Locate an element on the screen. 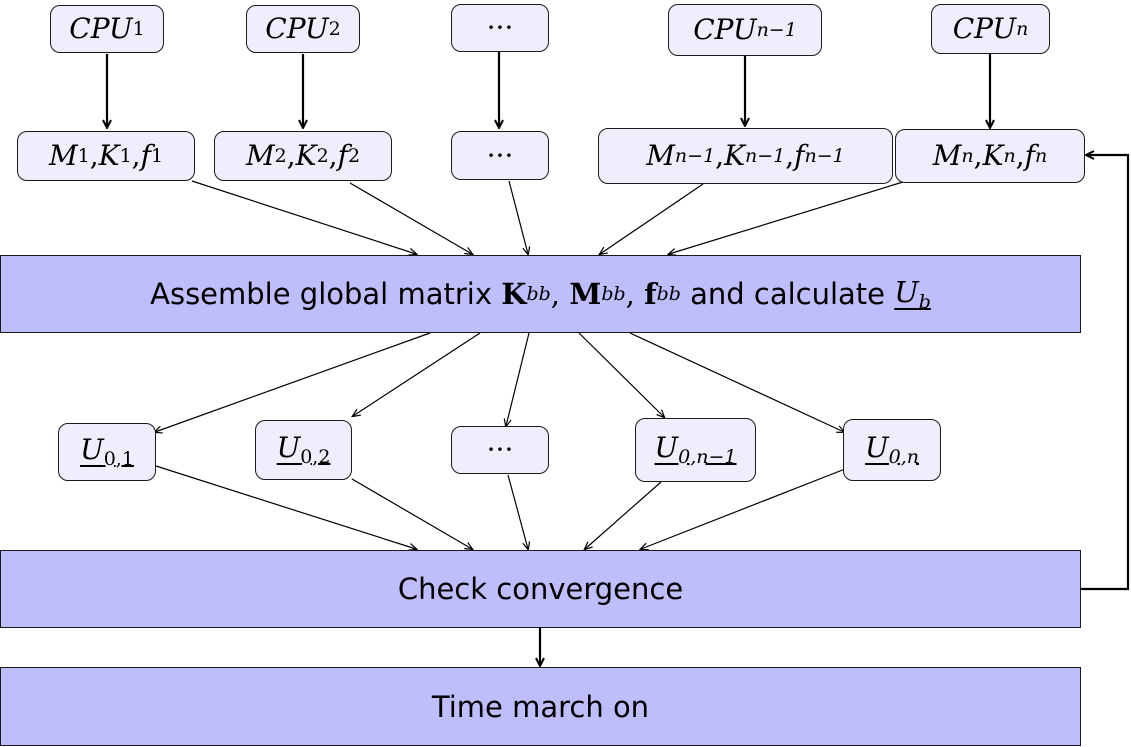  u-2-subscript: 0,2 is located at coordinates (315, 456).